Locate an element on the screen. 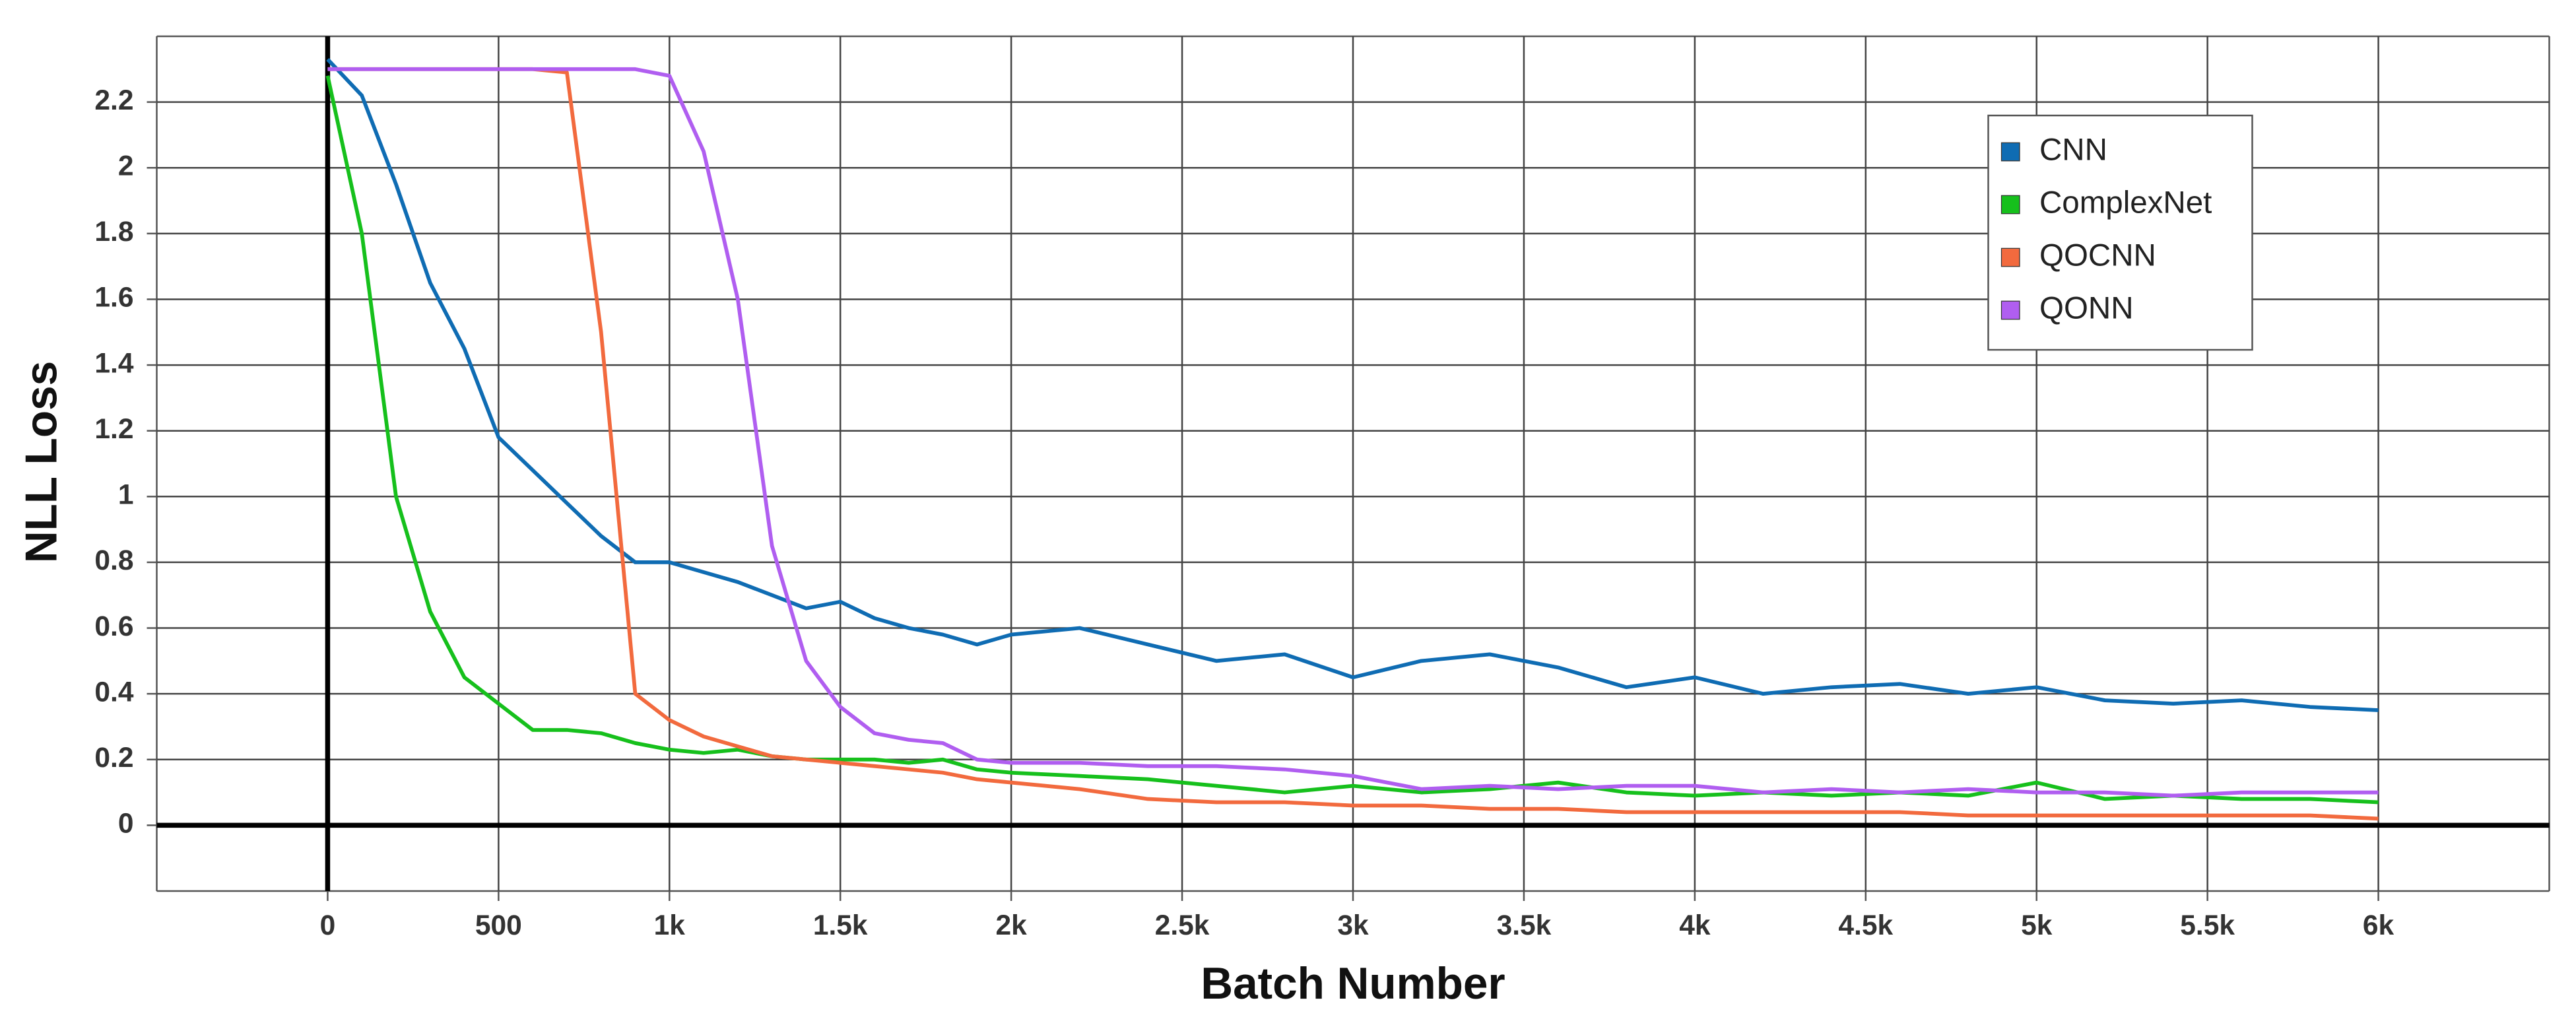  y-tick-label: 1.6 is located at coordinates (113, 298).